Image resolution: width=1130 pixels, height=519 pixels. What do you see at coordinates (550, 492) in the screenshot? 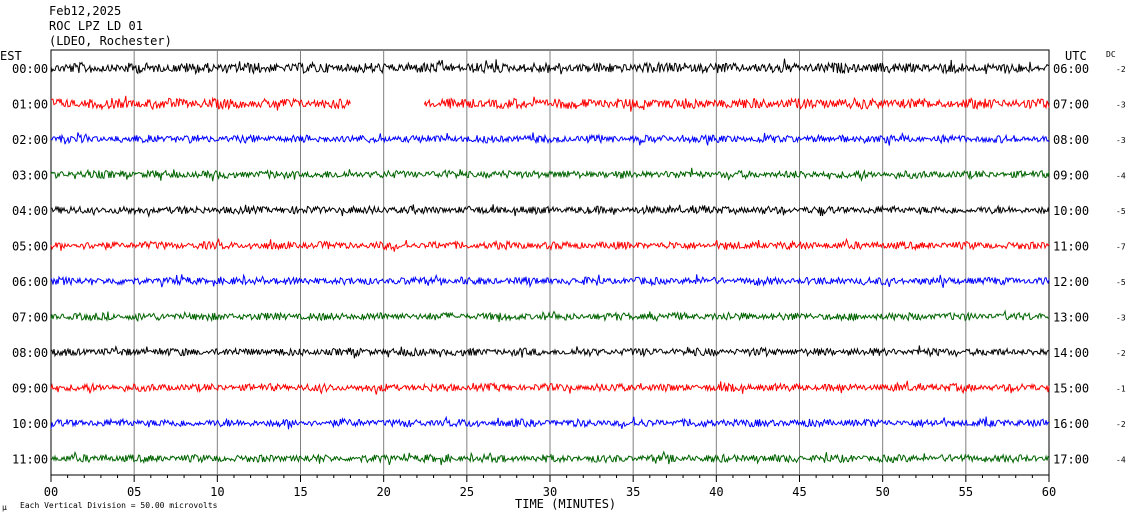
I see `x-tick-label: 30` at bounding box center [550, 492].